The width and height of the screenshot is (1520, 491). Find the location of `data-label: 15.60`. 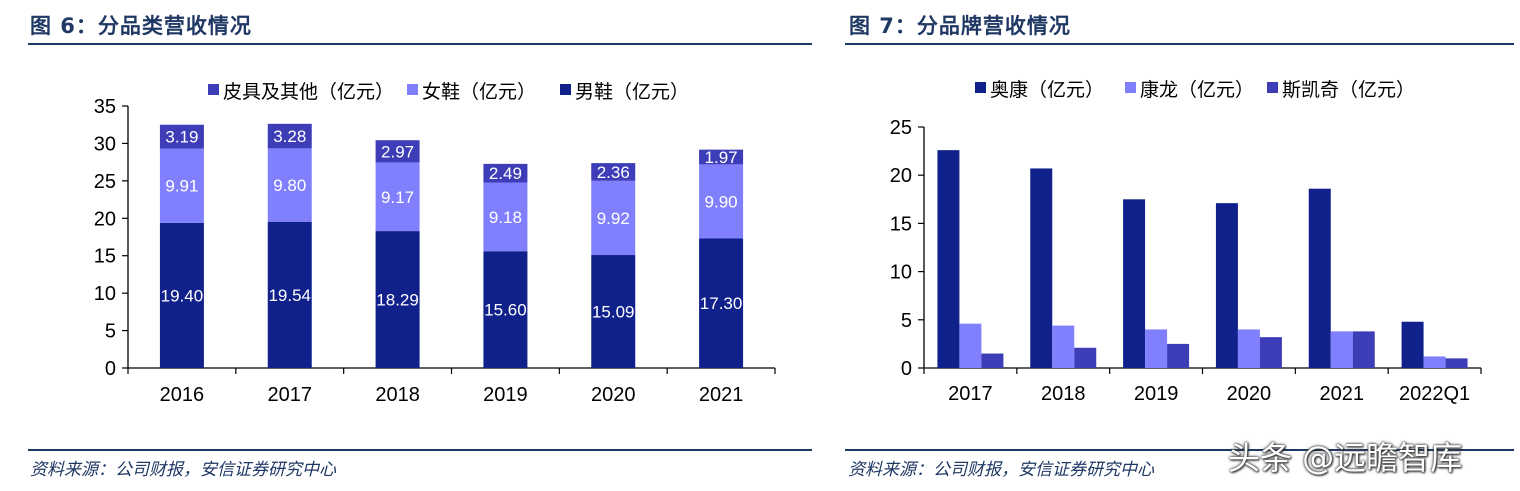

data-label: 15.60 is located at coordinates (505, 310).